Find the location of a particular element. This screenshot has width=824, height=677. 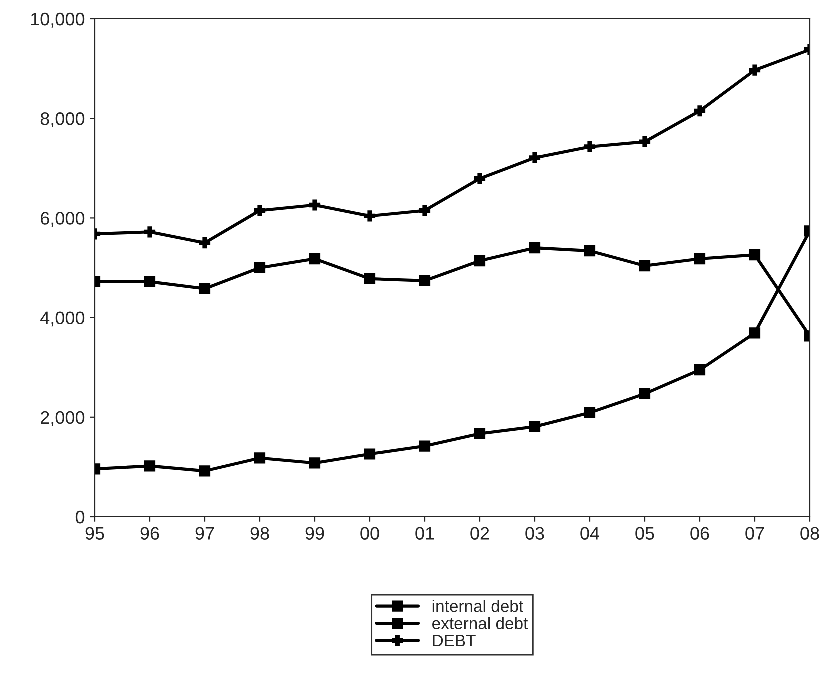

y-tick-label: 6,000 is located at coordinates (63, 220).